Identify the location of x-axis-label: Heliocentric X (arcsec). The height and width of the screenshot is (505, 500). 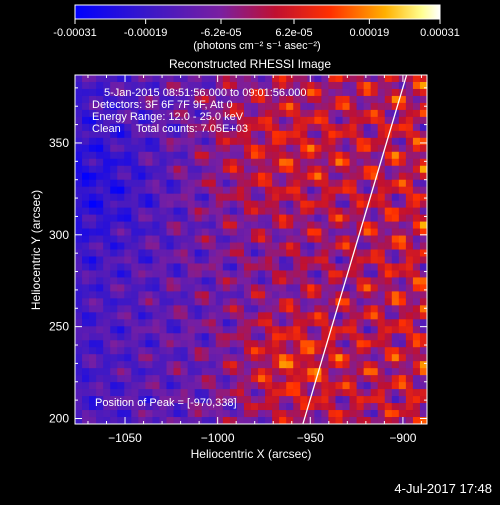
(251, 454).